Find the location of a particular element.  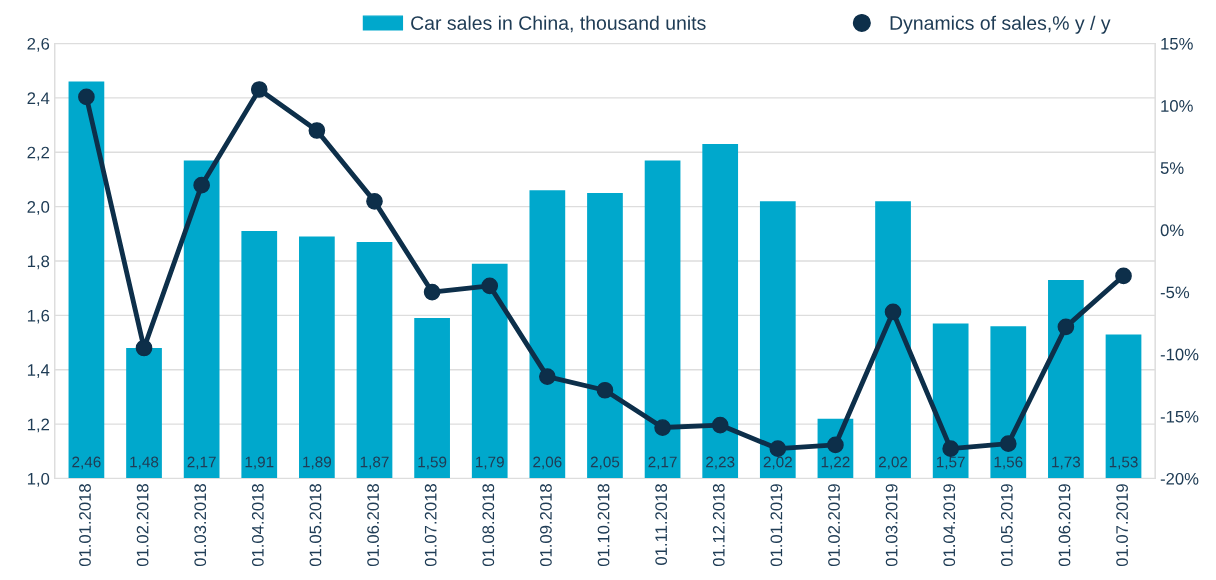

data-label: 2,06 is located at coordinates (547, 463).